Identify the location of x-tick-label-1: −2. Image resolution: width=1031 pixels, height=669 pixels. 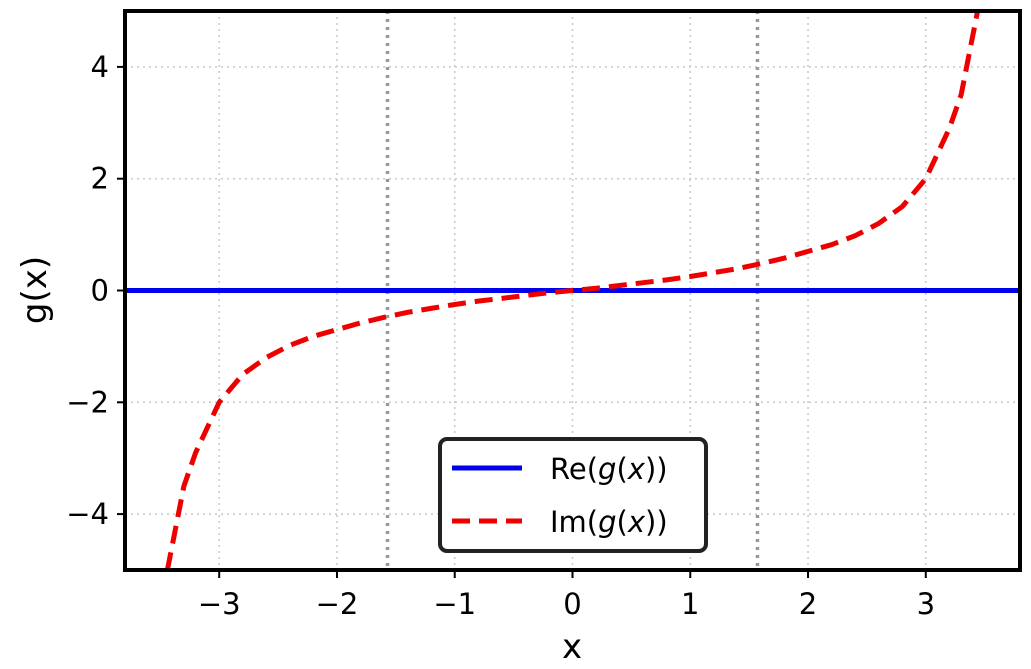
(337, 604).